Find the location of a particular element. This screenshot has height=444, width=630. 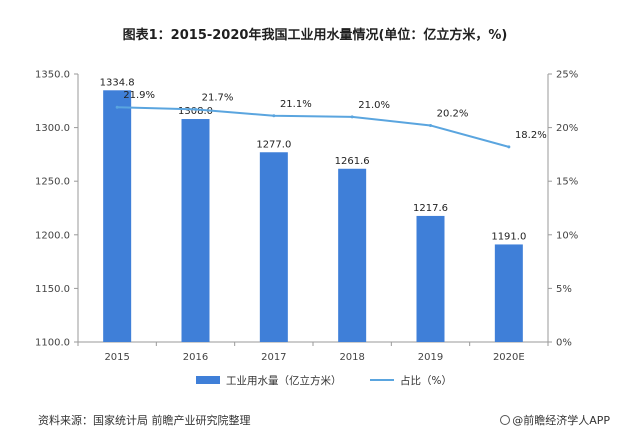

y-right-tick-label: 5% is located at coordinates (564, 289).